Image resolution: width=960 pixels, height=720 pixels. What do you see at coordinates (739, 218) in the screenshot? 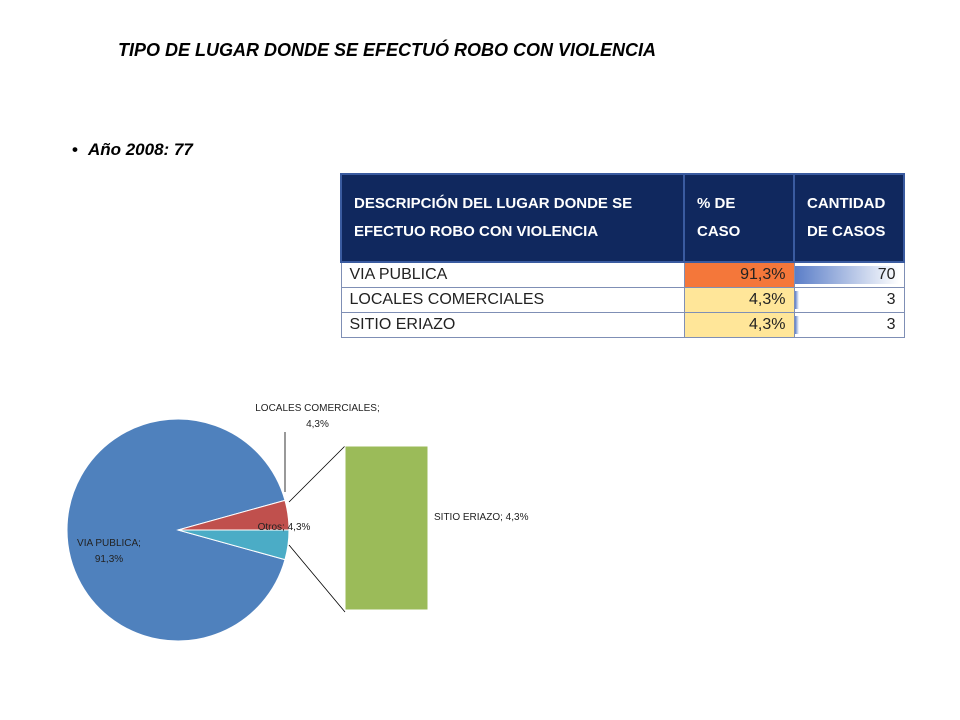
I see `header-cell: % DE CASO` at bounding box center [739, 218].